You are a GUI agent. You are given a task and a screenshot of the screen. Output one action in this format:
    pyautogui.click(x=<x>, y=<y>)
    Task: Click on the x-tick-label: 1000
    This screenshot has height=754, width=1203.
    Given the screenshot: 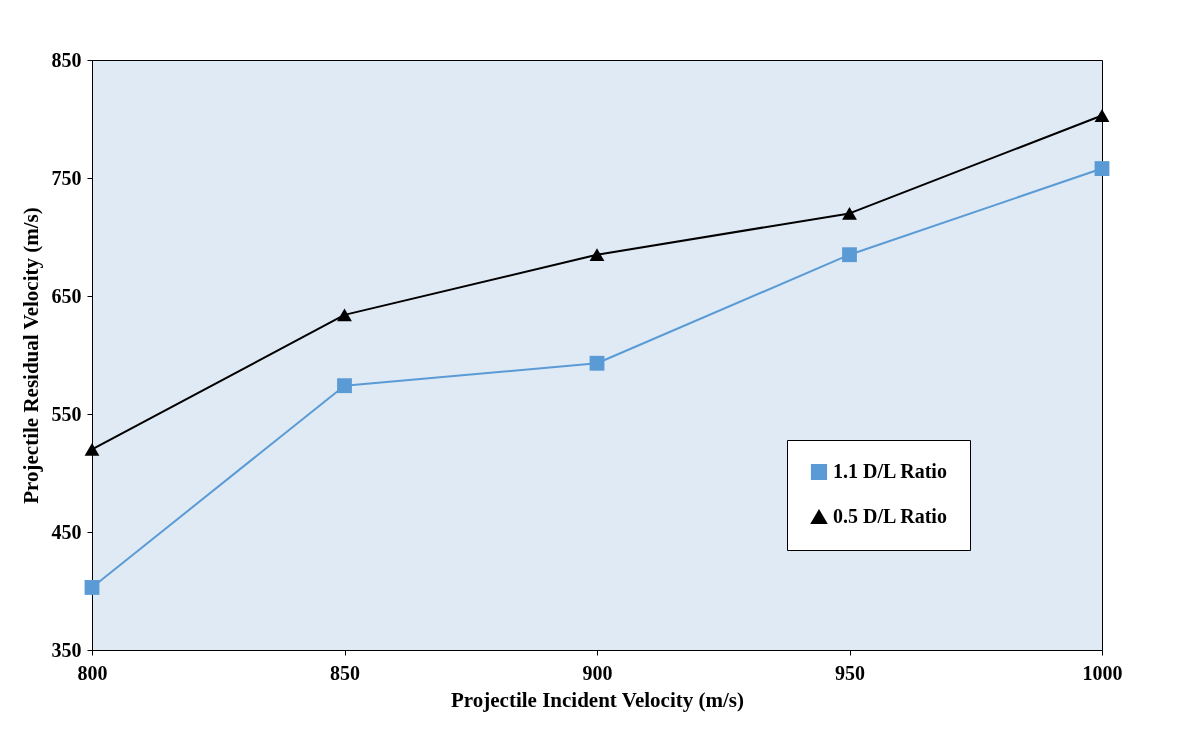 What is the action you would take?
    pyautogui.click(x=1102, y=672)
    